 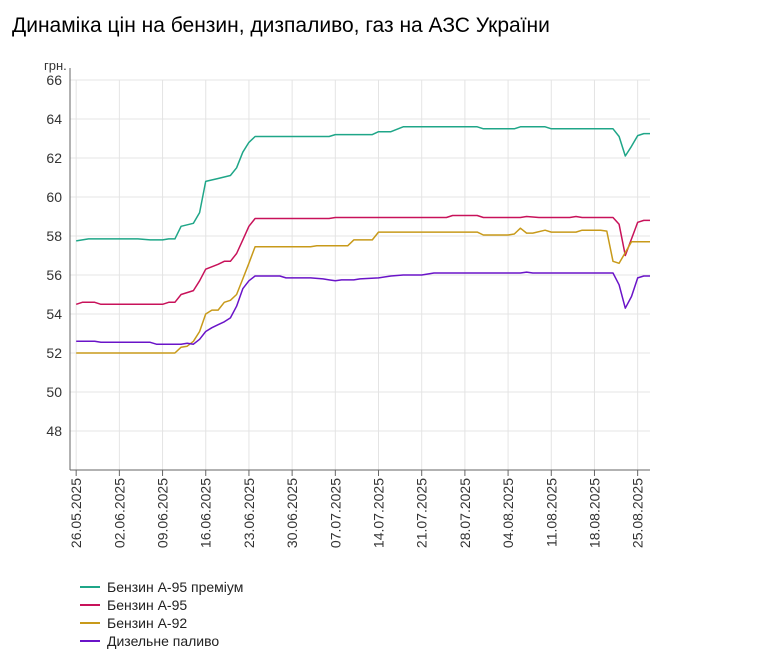 What do you see at coordinates (551, 512) in the screenshot?
I see `x-tick-label: 11.08.2025` at bounding box center [551, 512].